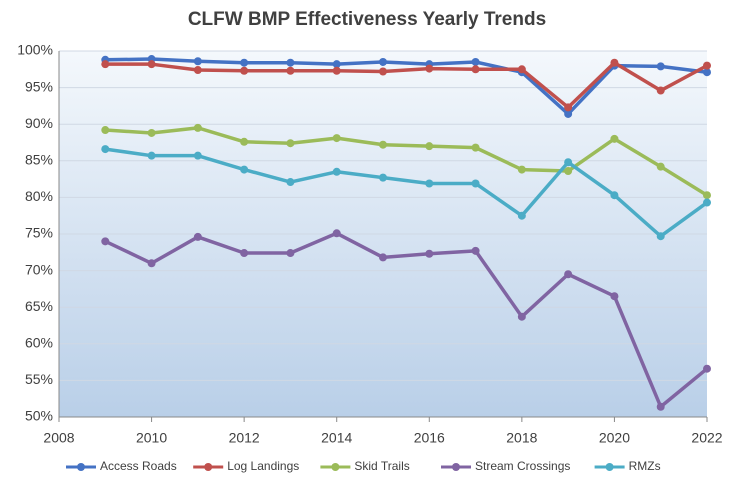 This screenshot has height=482, width=735. Describe the element at coordinates (39, 160) in the screenshot. I see `y-tick-label: 85%` at that location.